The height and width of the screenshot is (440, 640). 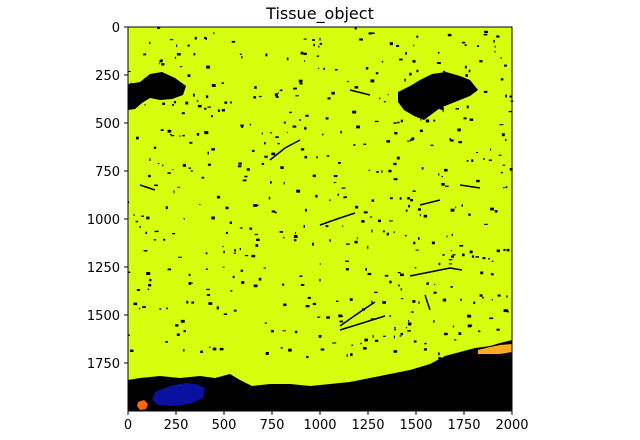 What do you see at coordinates (107, 76) in the screenshot?
I see `y-tick-label: 250` at bounding box center [107, 76].